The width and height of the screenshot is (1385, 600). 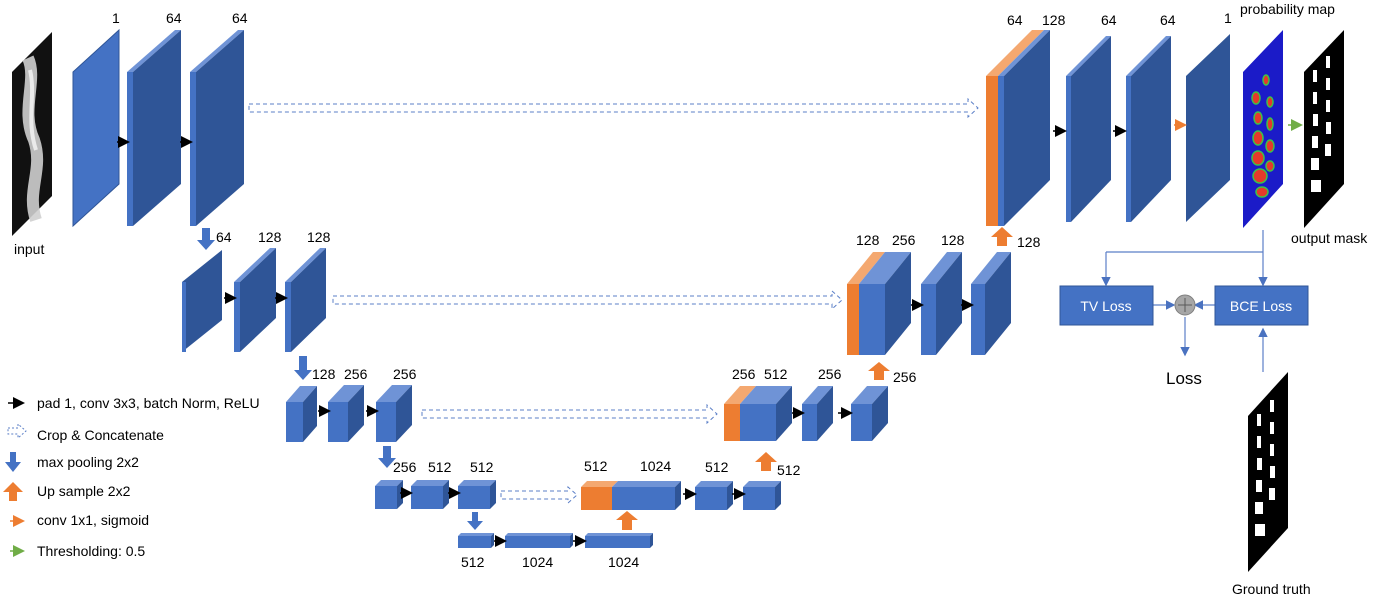 I want to click on enc2-label-3: 128, so click(x=319, y=237).